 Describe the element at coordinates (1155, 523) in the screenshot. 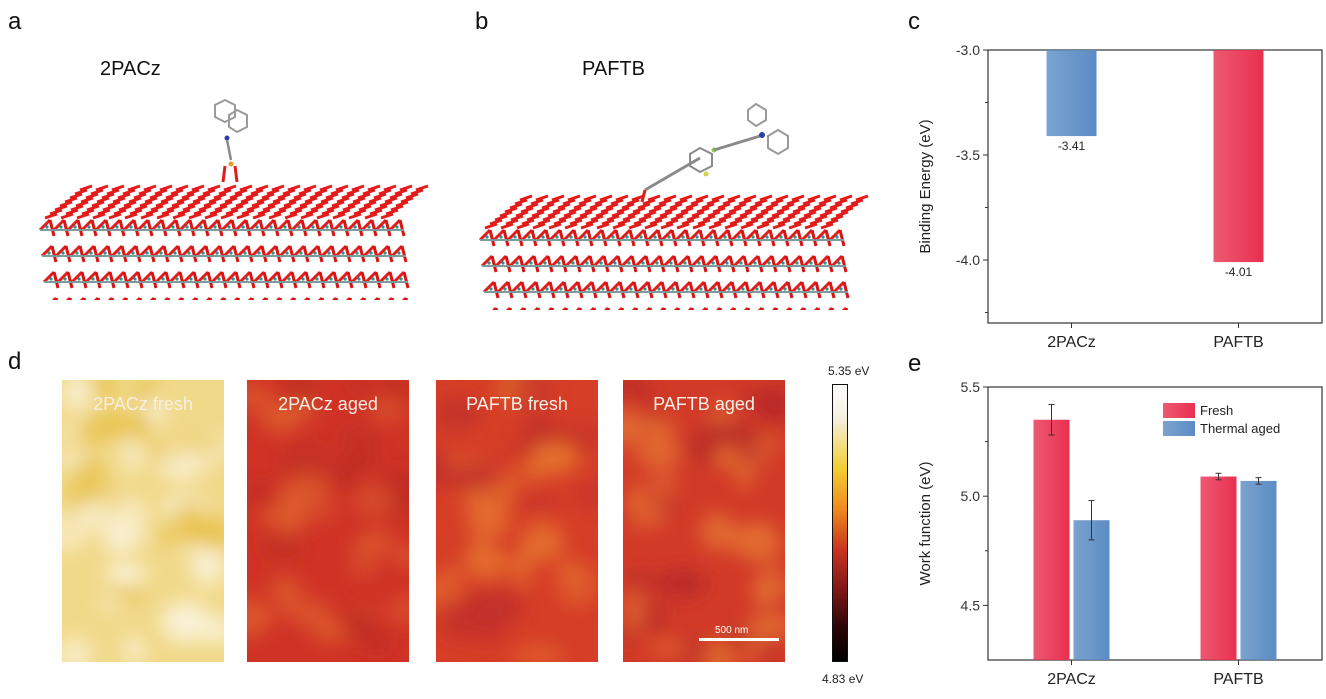

I see `plot-frame` at that location.